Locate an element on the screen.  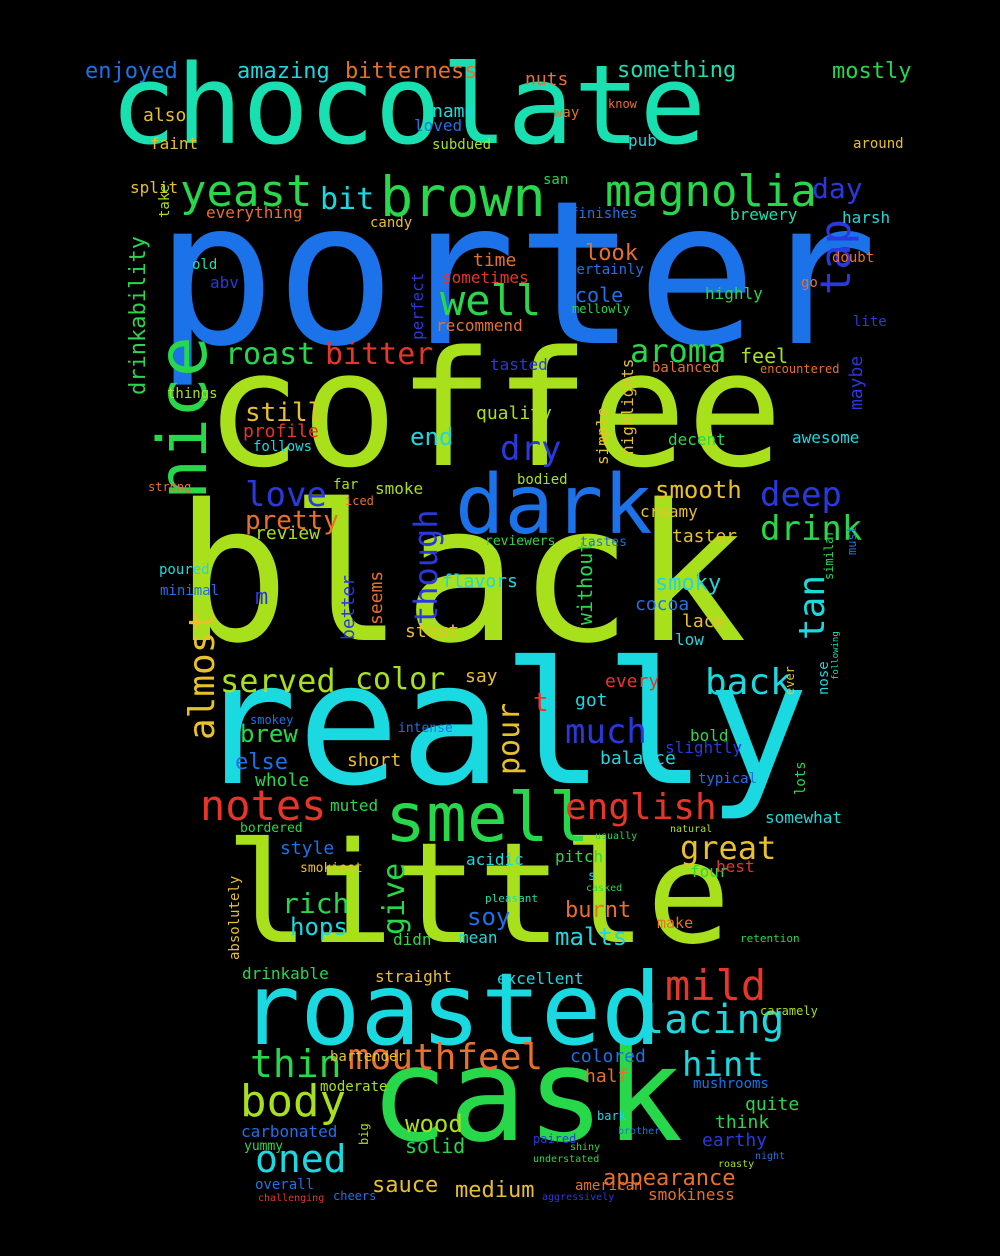
word-creamy: creamy is located at coordinates (669, 511).